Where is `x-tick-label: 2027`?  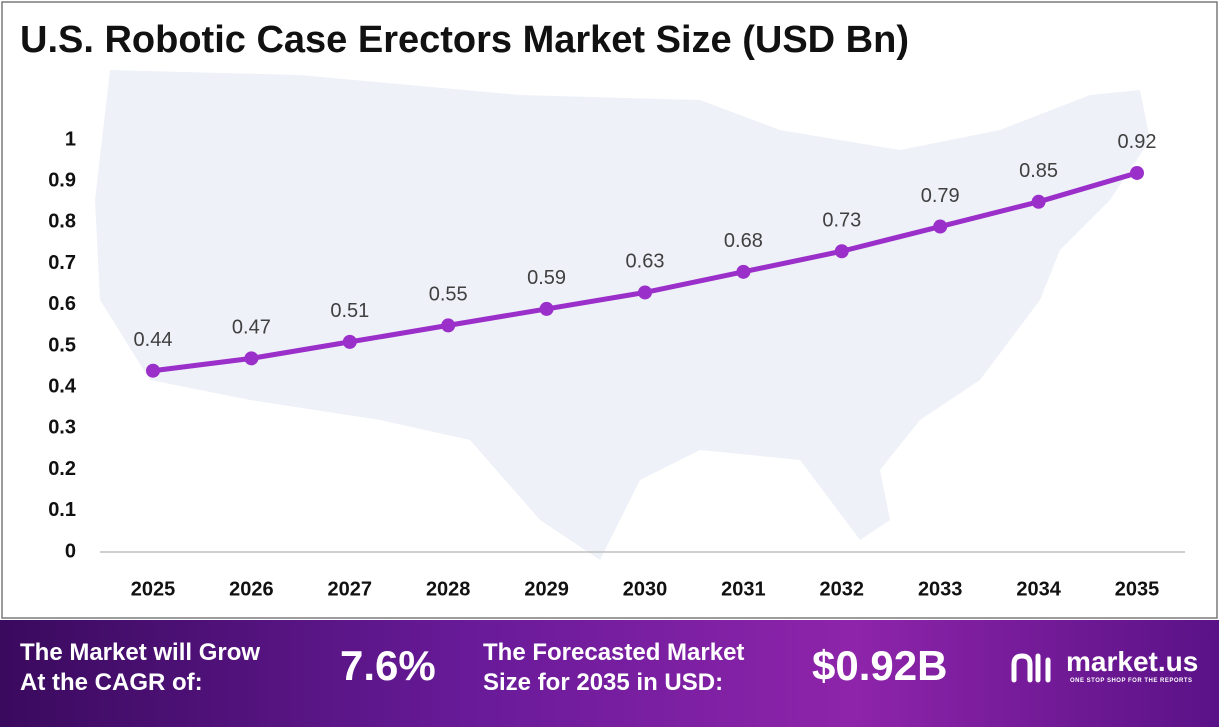
x-tick-label: 2027 is located at coordinates (350, 589).